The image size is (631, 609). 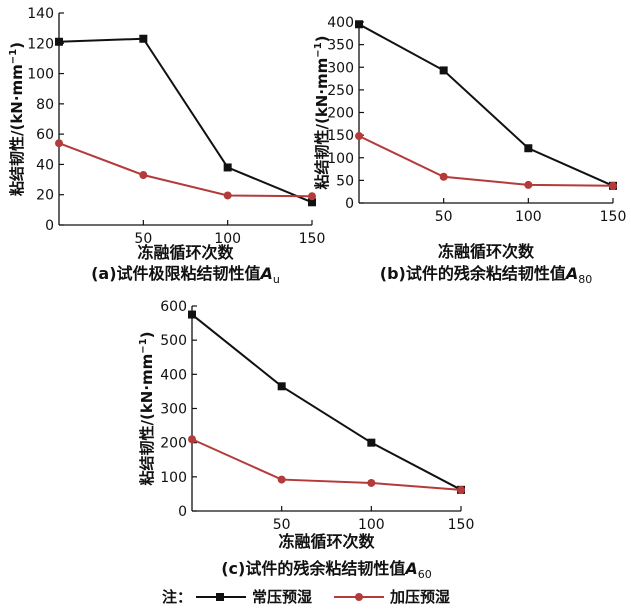 What do you see at coordinates (220, 597) in the screenshot?
I see `legend-marker-normal` at bounding box center [220, 597].